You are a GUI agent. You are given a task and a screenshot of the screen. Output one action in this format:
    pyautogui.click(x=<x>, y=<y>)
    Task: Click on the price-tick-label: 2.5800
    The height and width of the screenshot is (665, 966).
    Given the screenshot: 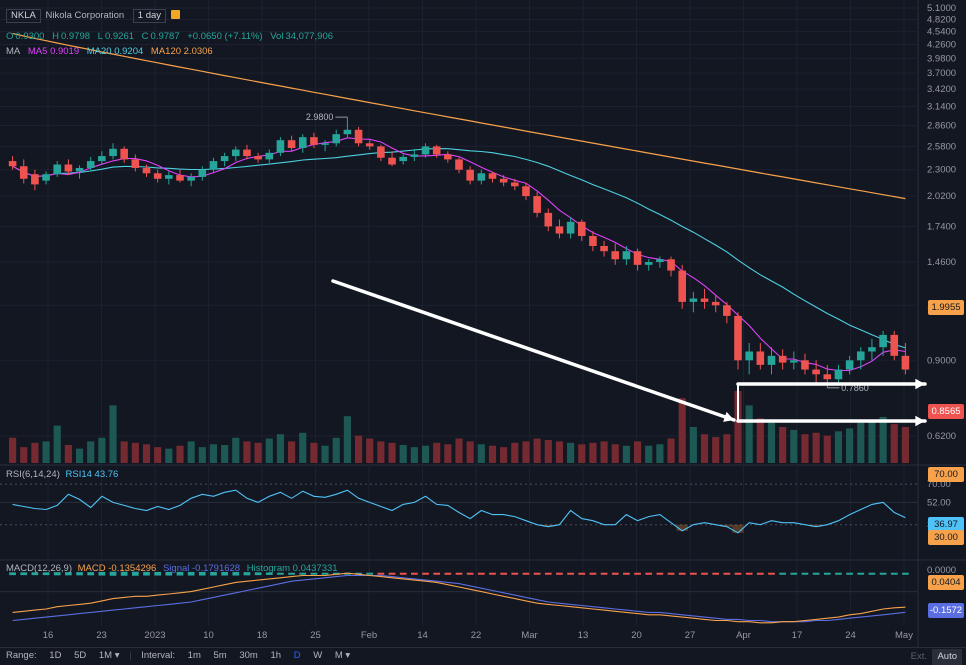 What is the action you would take?
    pyautogui.click(x=941, y=146)
    